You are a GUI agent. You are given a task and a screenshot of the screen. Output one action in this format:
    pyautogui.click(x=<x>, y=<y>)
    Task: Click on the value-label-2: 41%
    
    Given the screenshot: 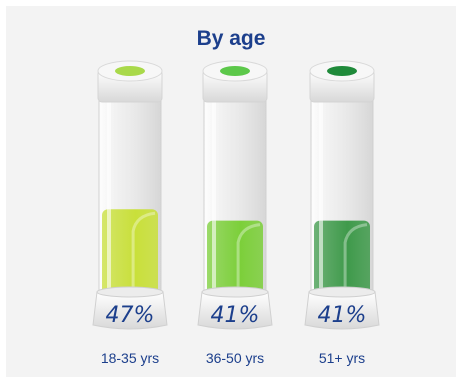 What is the action you would take?
    pyautogui.click(x=235, y=315)
    